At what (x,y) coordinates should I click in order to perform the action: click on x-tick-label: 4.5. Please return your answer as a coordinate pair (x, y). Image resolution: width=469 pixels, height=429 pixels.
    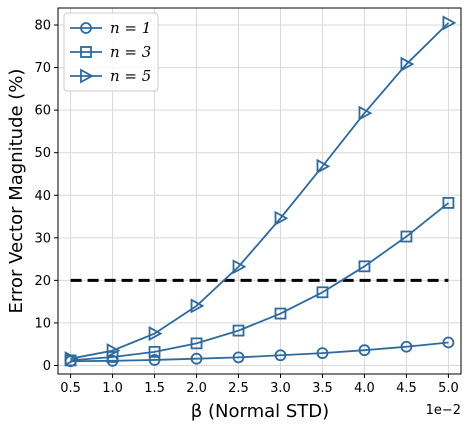
    Looking at the image, I should click on (406, 388).